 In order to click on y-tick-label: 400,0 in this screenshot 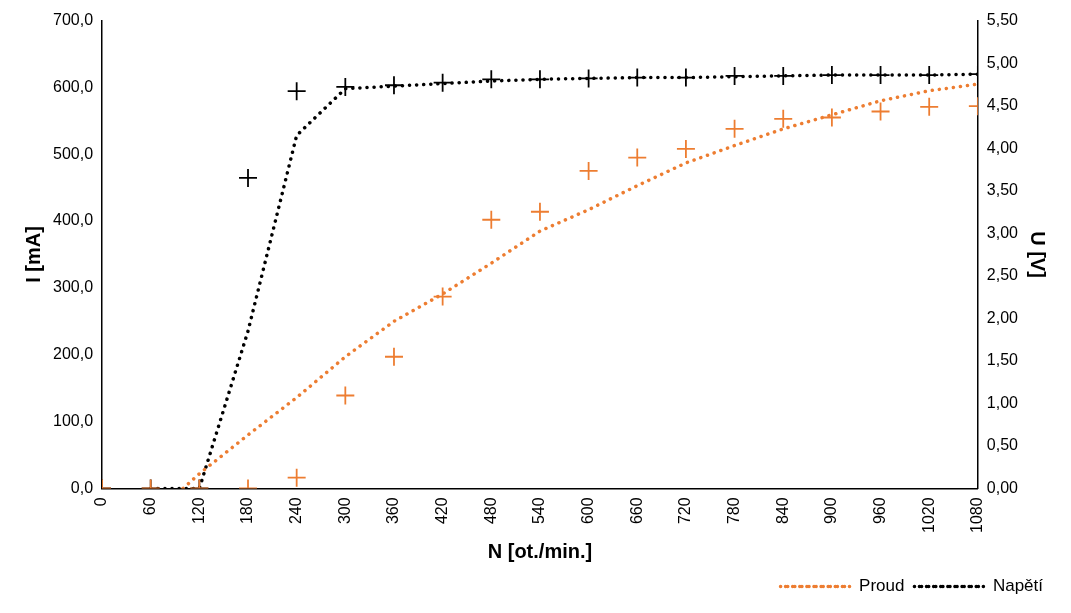, I will do `click(73, 220)`.